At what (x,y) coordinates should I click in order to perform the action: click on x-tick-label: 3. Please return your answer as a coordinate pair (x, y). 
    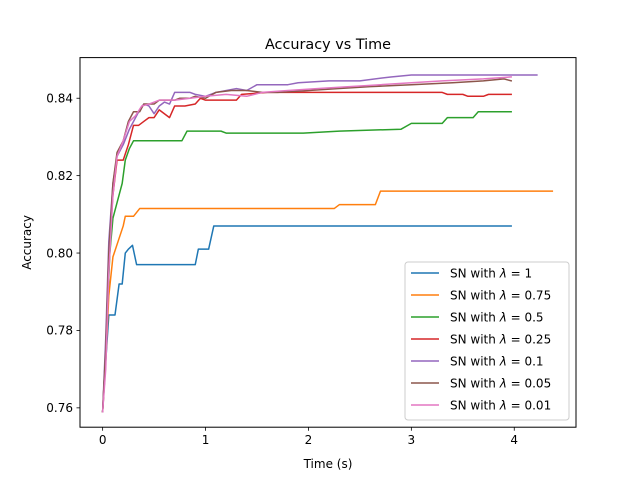
    Looking at the image, I should click on (412, 440).